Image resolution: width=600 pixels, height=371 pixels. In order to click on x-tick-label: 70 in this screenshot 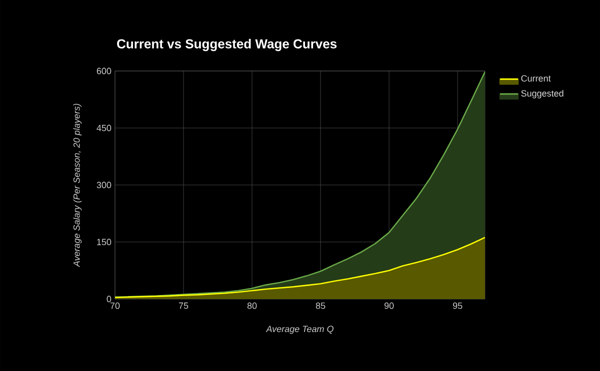, I will do `click(115, 305)`.